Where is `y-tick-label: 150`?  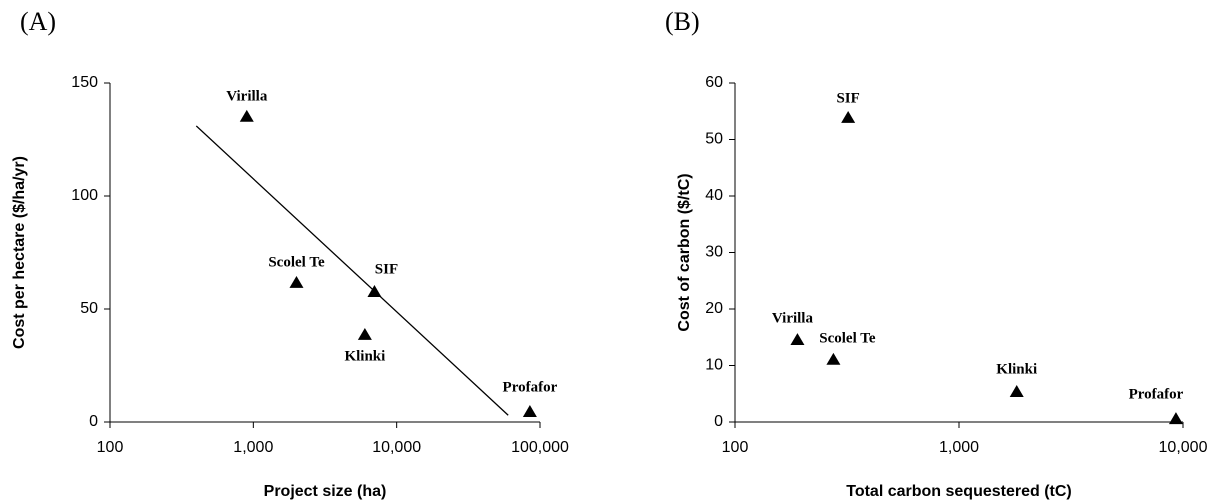 y-tick-label: 150 is located at coordinates (84, 82).